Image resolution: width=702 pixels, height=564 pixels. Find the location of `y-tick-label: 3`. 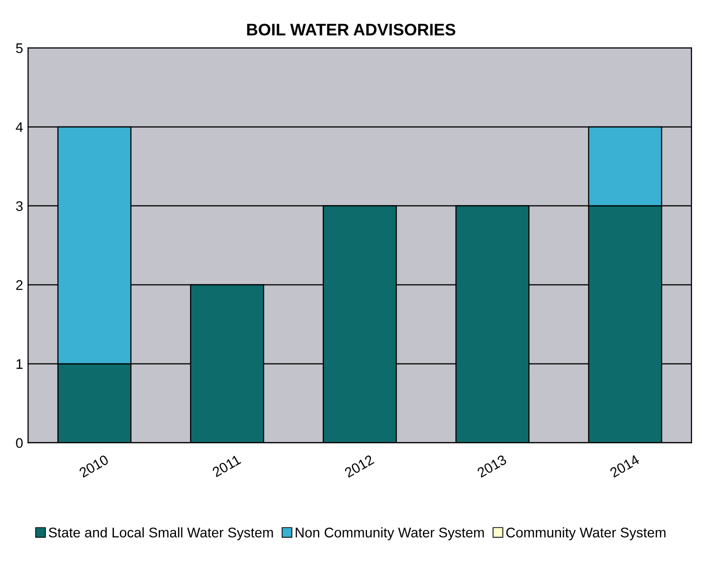

y-tick-label: 3 is located at coordinates (19, 206).